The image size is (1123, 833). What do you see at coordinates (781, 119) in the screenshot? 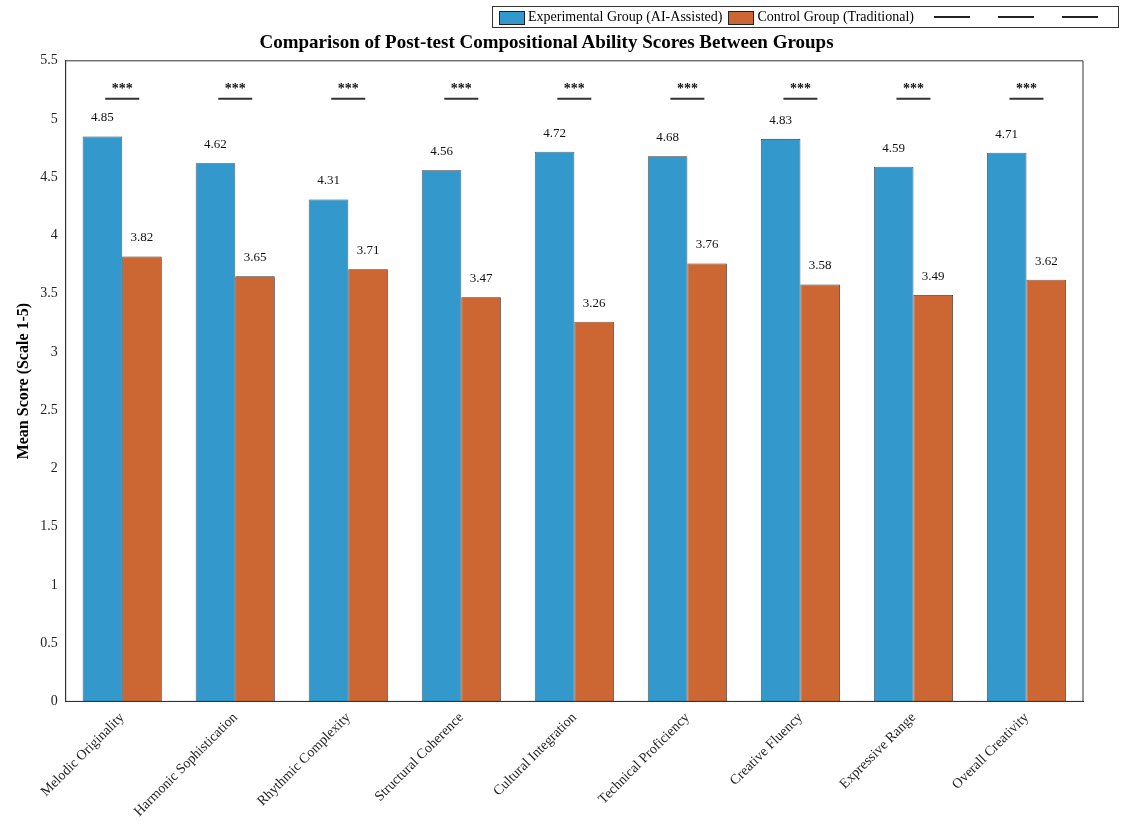
I see `data-label: 4.83` at bounding box center [781, 119].